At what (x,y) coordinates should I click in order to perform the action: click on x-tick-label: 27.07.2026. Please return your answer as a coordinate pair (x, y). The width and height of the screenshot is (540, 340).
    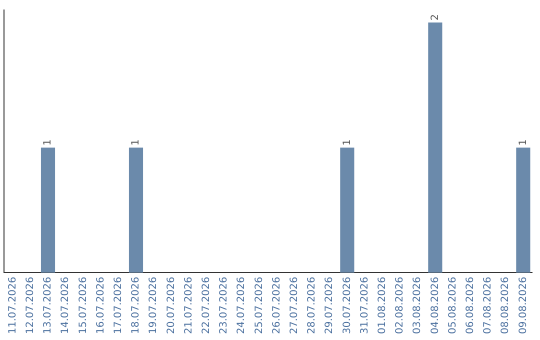
    Looking at the image, I should click on (294, 305).